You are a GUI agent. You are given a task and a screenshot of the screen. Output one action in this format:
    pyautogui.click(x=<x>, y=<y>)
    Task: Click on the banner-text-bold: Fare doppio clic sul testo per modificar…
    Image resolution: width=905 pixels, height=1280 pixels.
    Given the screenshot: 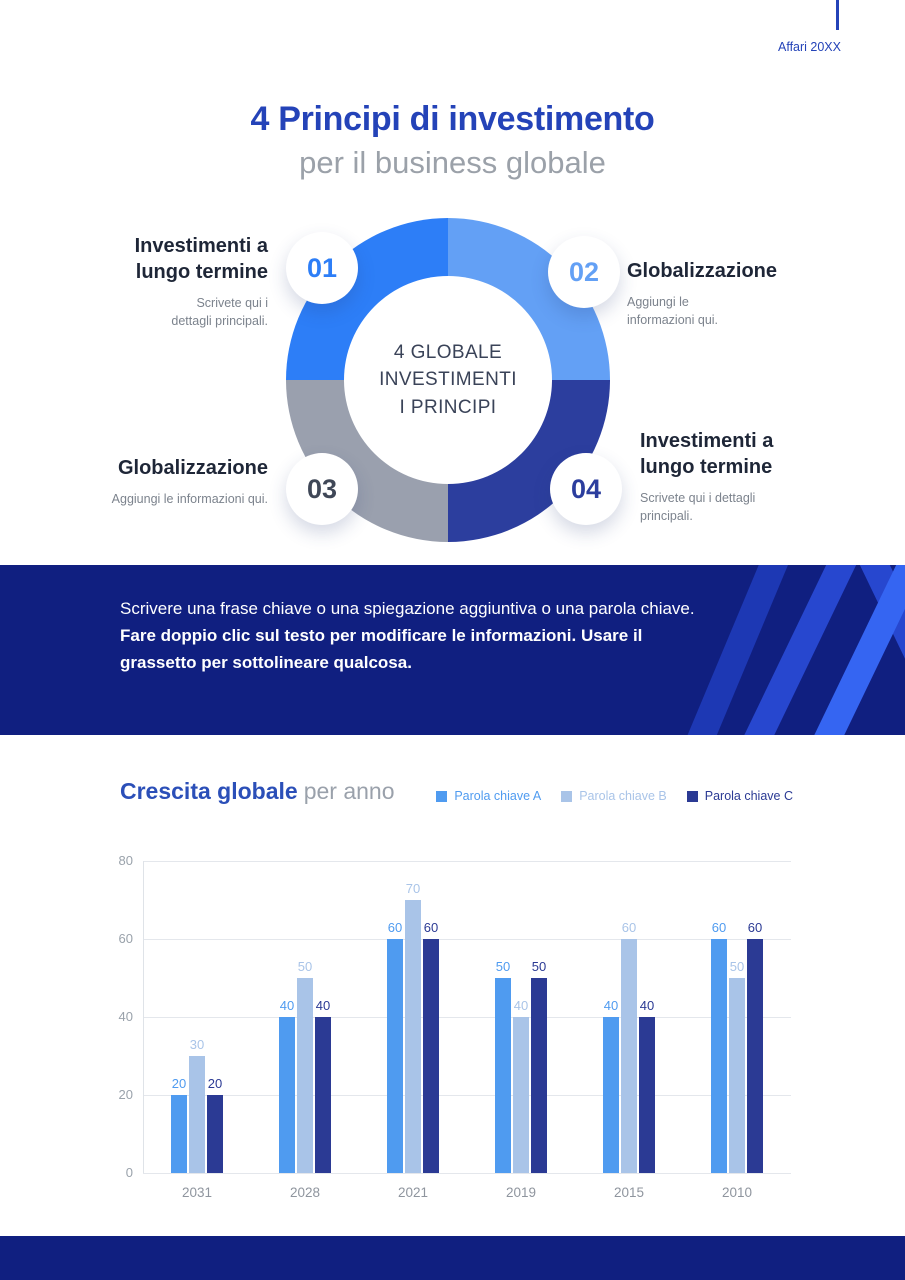 What is the action you would take?
    pyautogui.click(x=381, y=649)
    